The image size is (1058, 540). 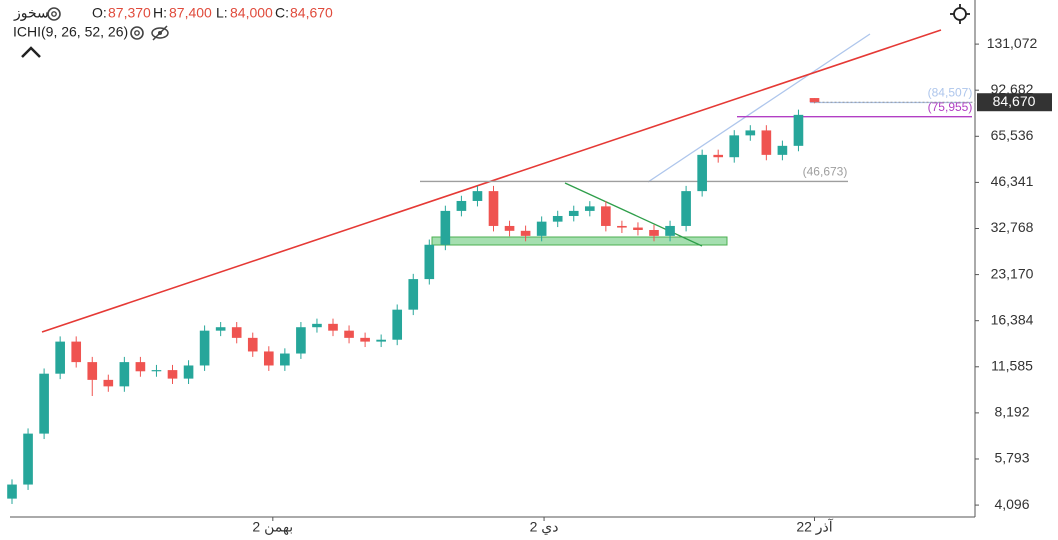 I want to click on y-tick-label: 11,585, so click(x=1012, y=365).